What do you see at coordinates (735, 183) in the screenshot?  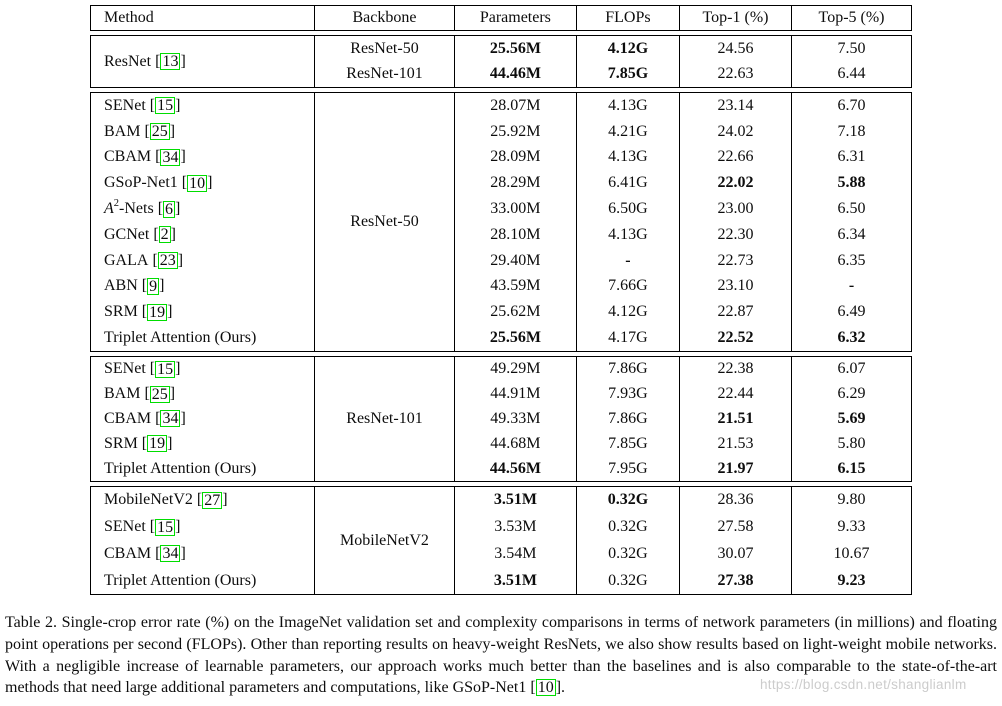 I see `top1-cell: 22.02` at bounding box center [735, 183].